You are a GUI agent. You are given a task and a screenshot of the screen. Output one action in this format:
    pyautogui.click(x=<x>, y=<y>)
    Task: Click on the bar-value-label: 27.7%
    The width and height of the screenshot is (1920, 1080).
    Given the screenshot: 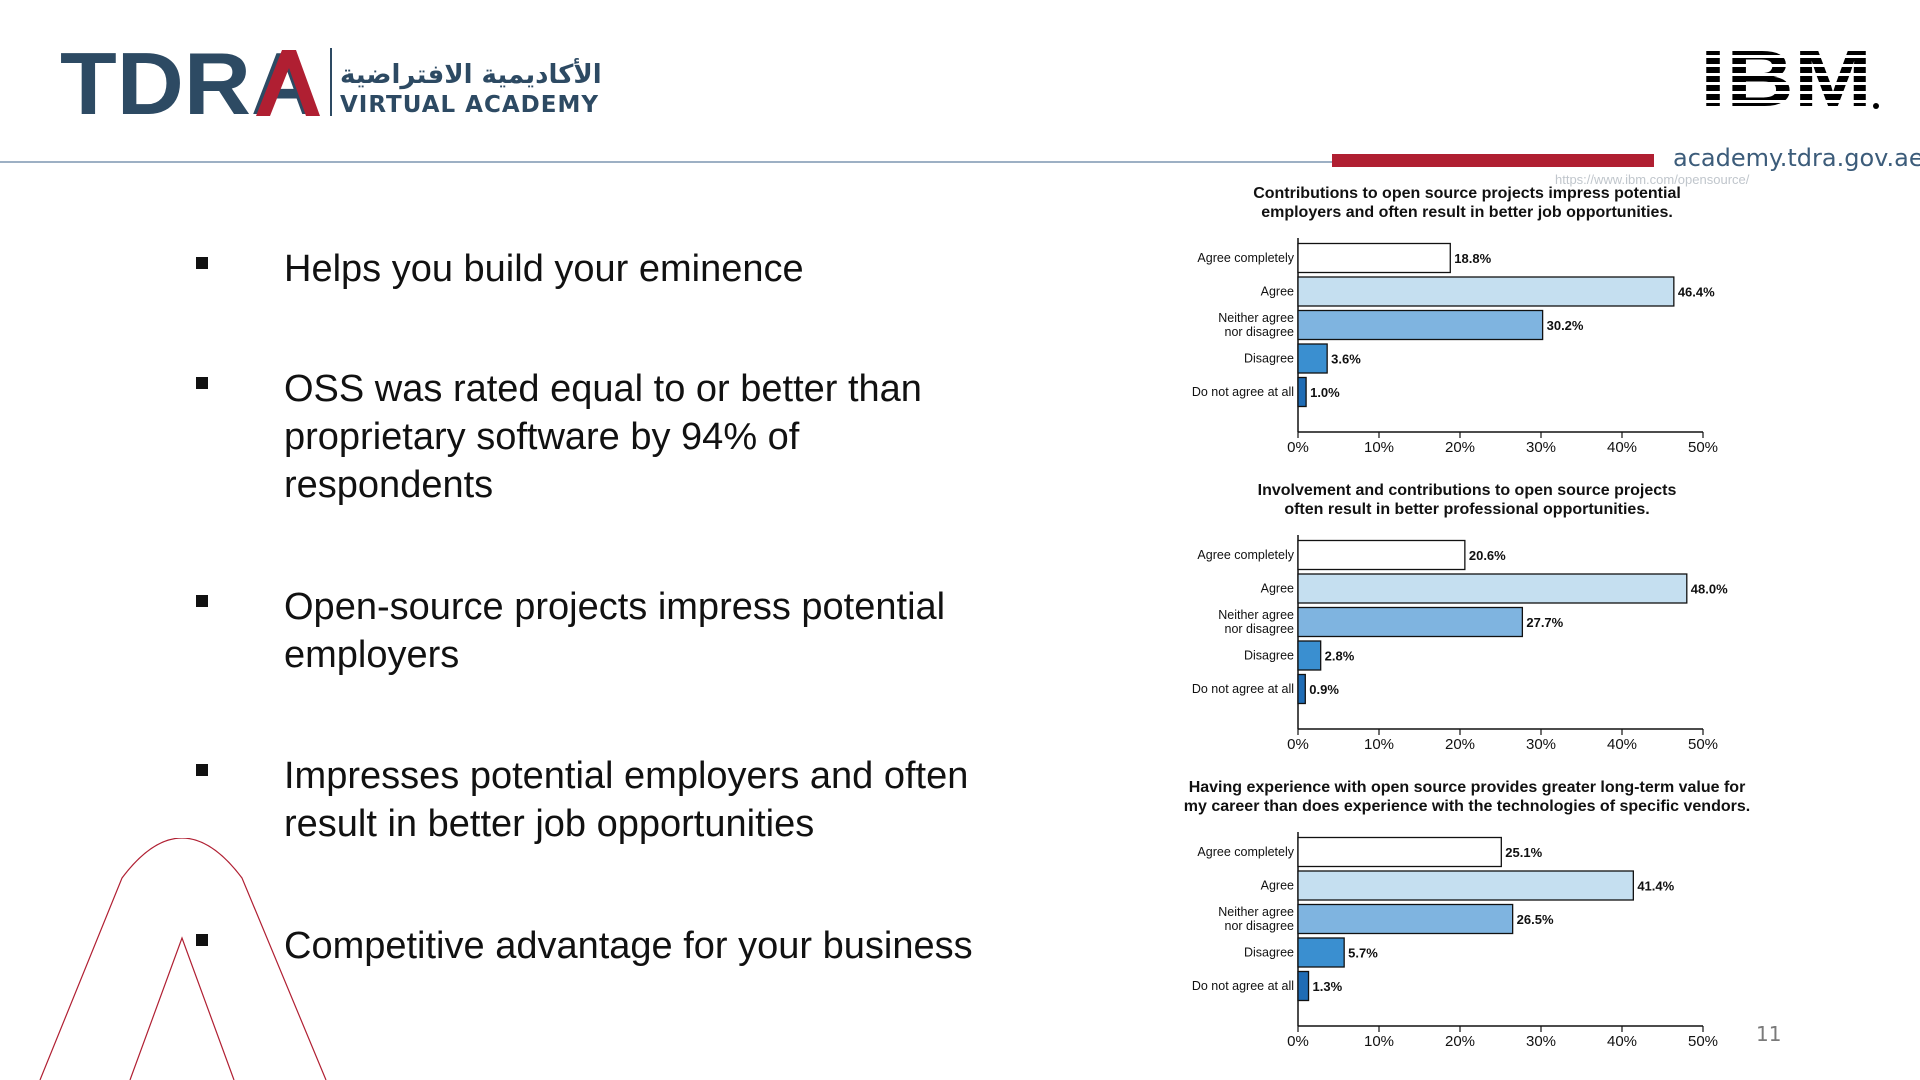 What is the action you would take?
    pyautogui.click(x=1544, y=622)
    